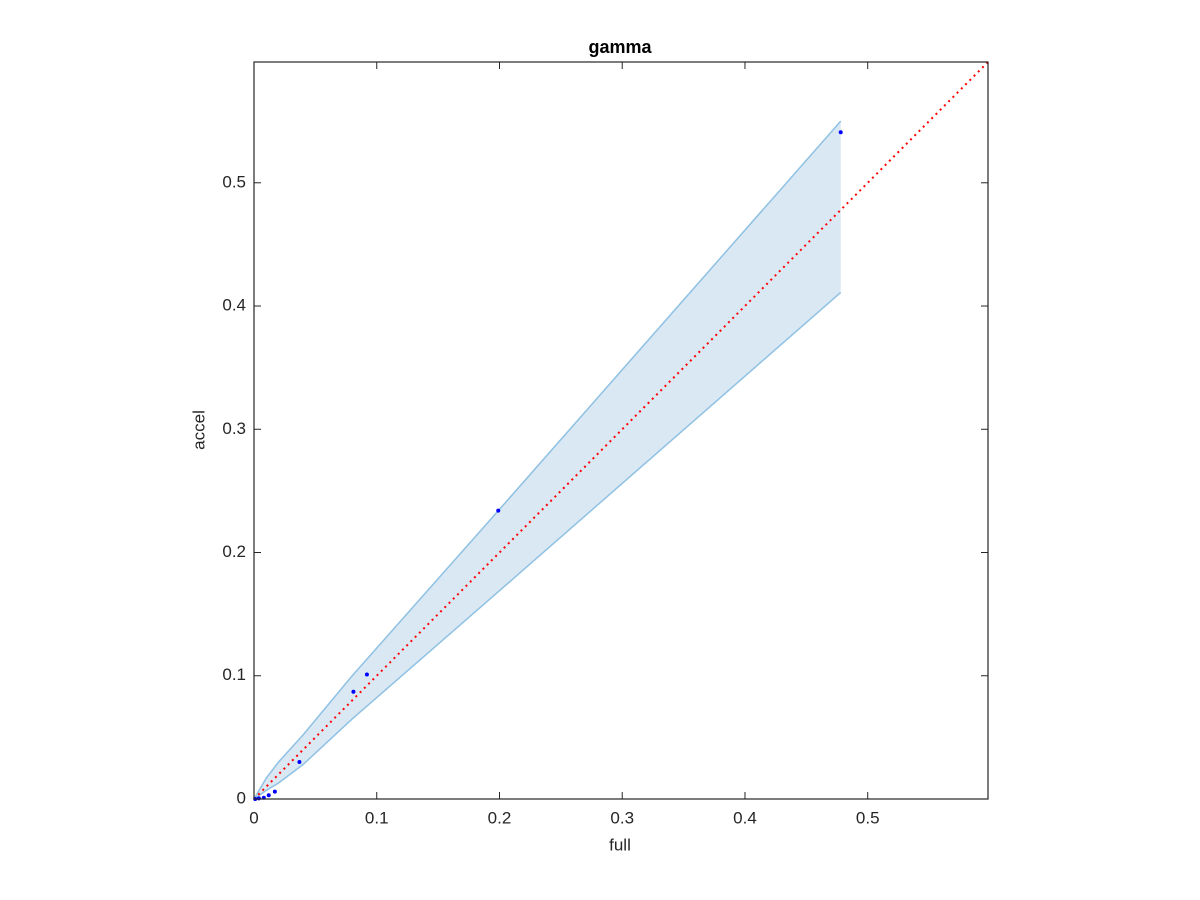 This screenshot has height=900, width=1200. What do you see at coordinates (234, 674) in the screenshot?
I see `y-tick-label: 0.1` at bounding box center [234, 674].